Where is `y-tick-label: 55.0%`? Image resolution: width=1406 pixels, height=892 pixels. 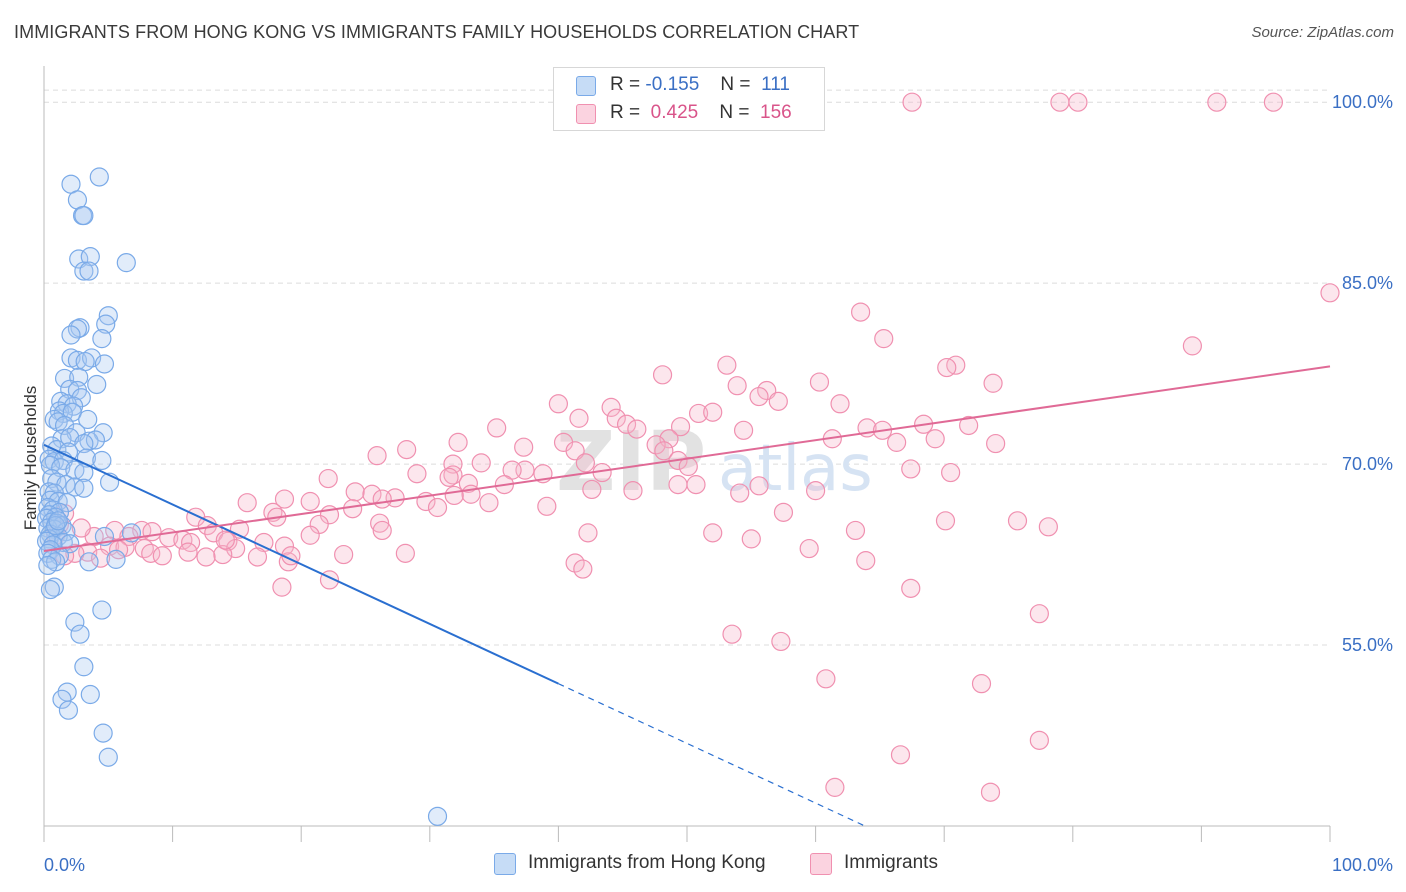 y-tick-label: 55.0% is located at coordinates (1367, 645).